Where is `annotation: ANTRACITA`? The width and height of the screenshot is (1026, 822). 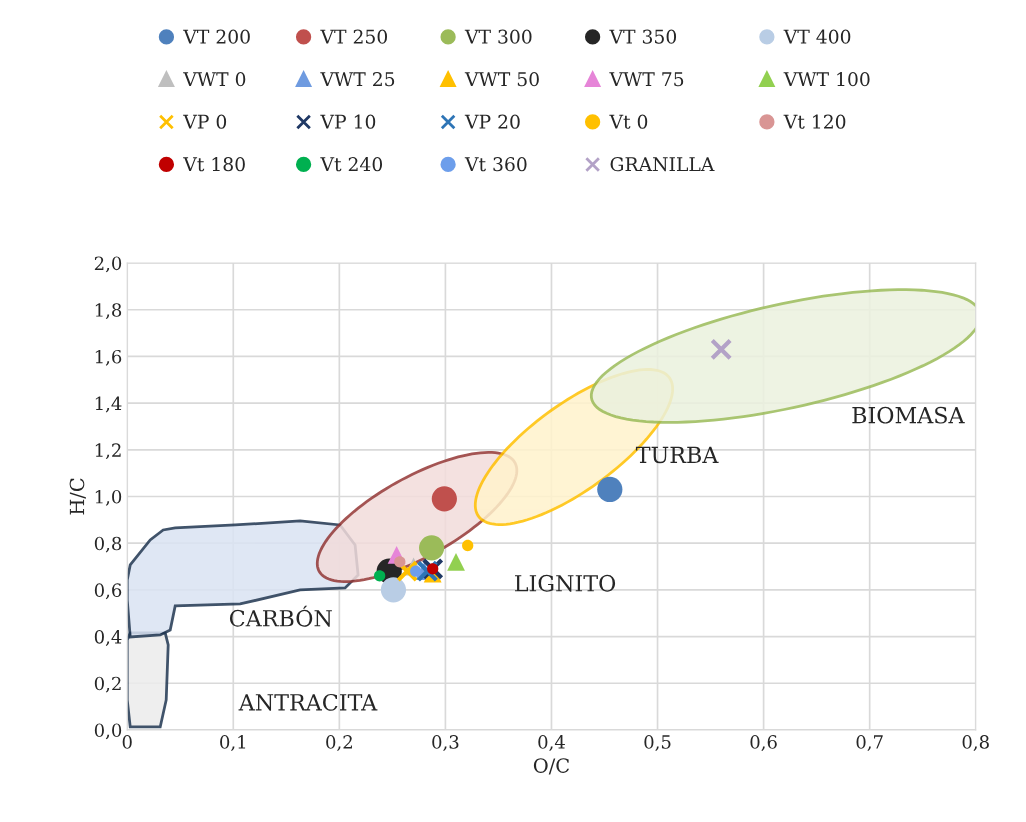 annotation: ANTRACITA is located at coordinates (308, 702).